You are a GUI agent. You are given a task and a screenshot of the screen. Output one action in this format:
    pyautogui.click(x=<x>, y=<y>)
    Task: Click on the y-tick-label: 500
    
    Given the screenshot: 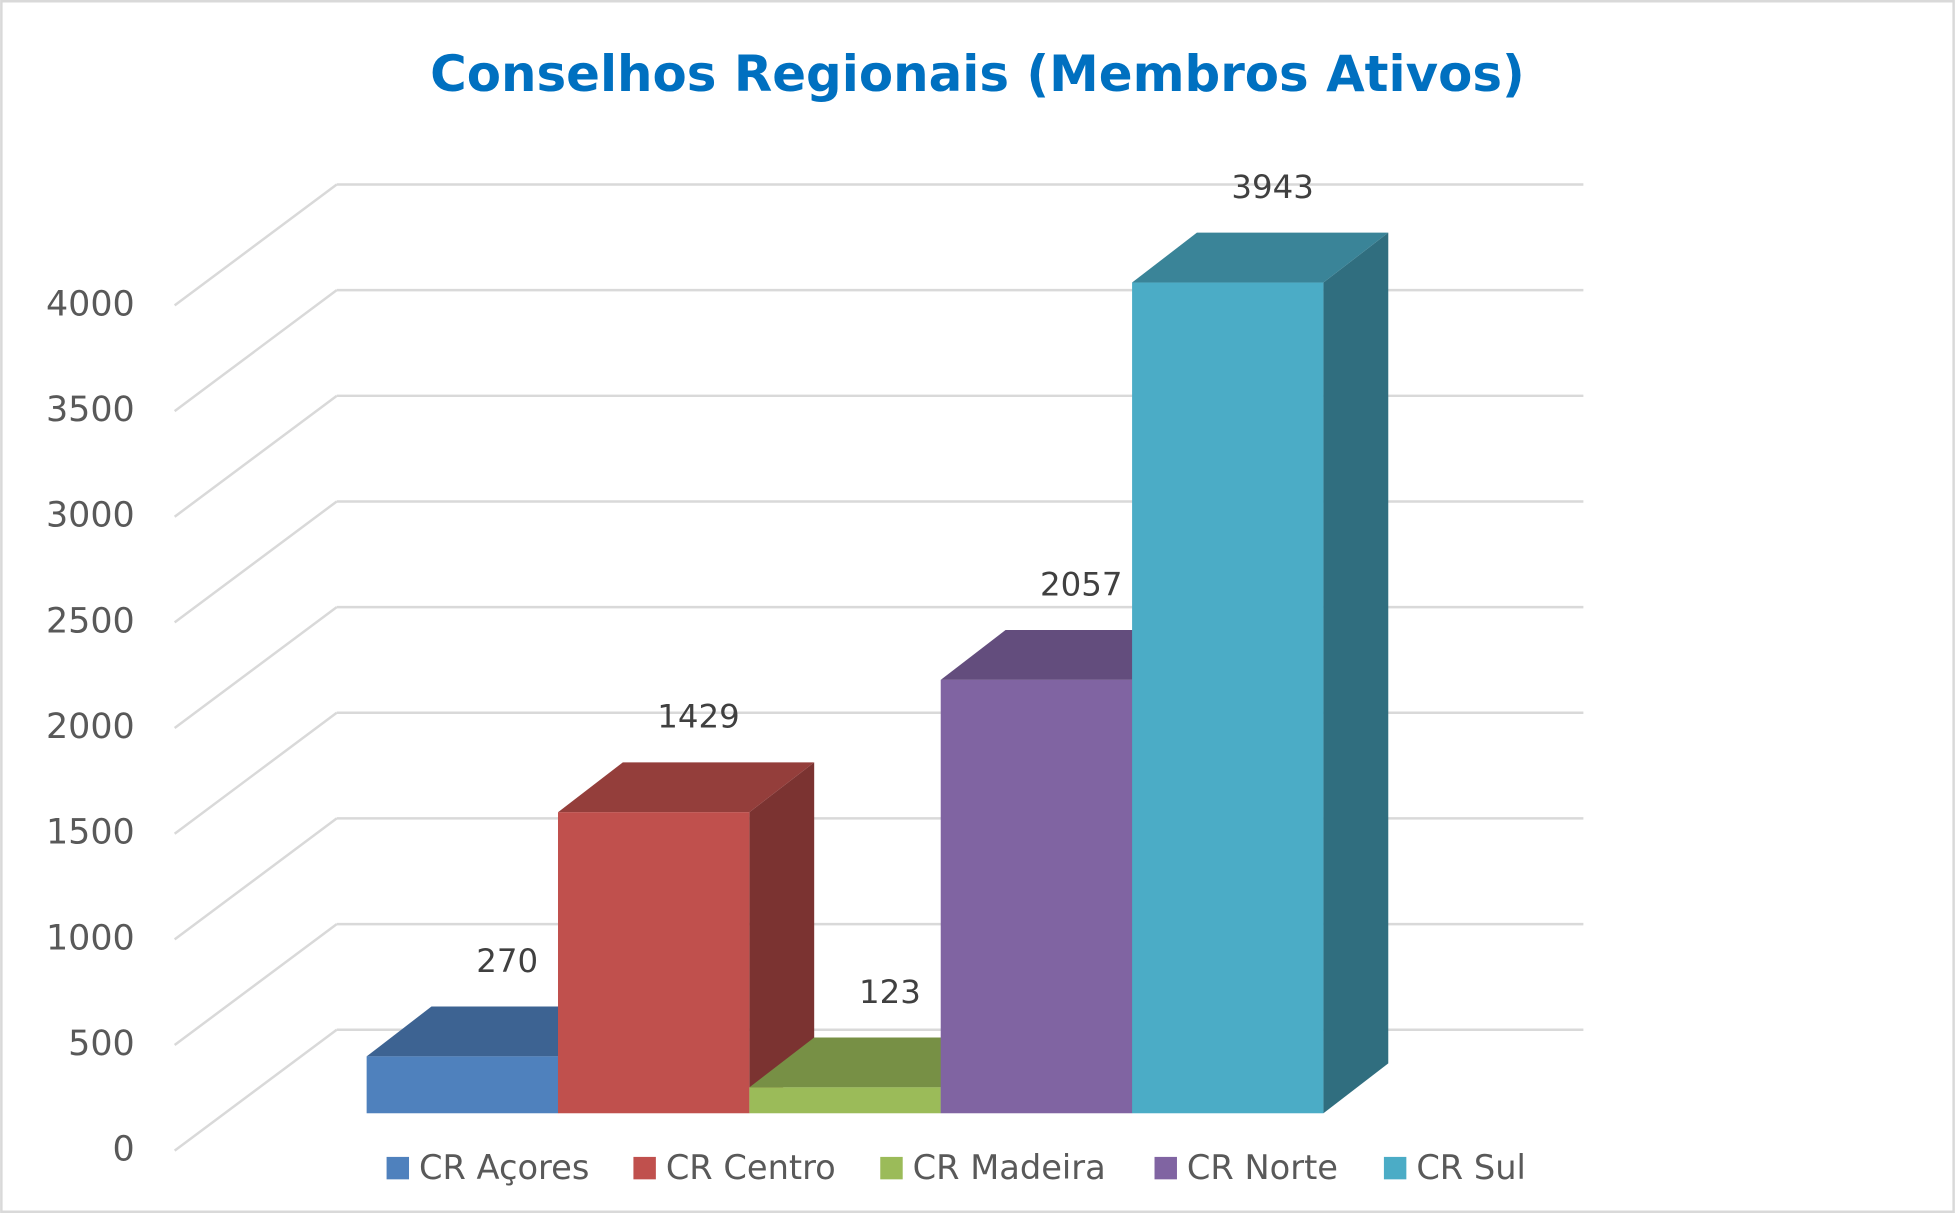 What is the action you would take?
    pyautogui.click(x=101, y=1044)
    